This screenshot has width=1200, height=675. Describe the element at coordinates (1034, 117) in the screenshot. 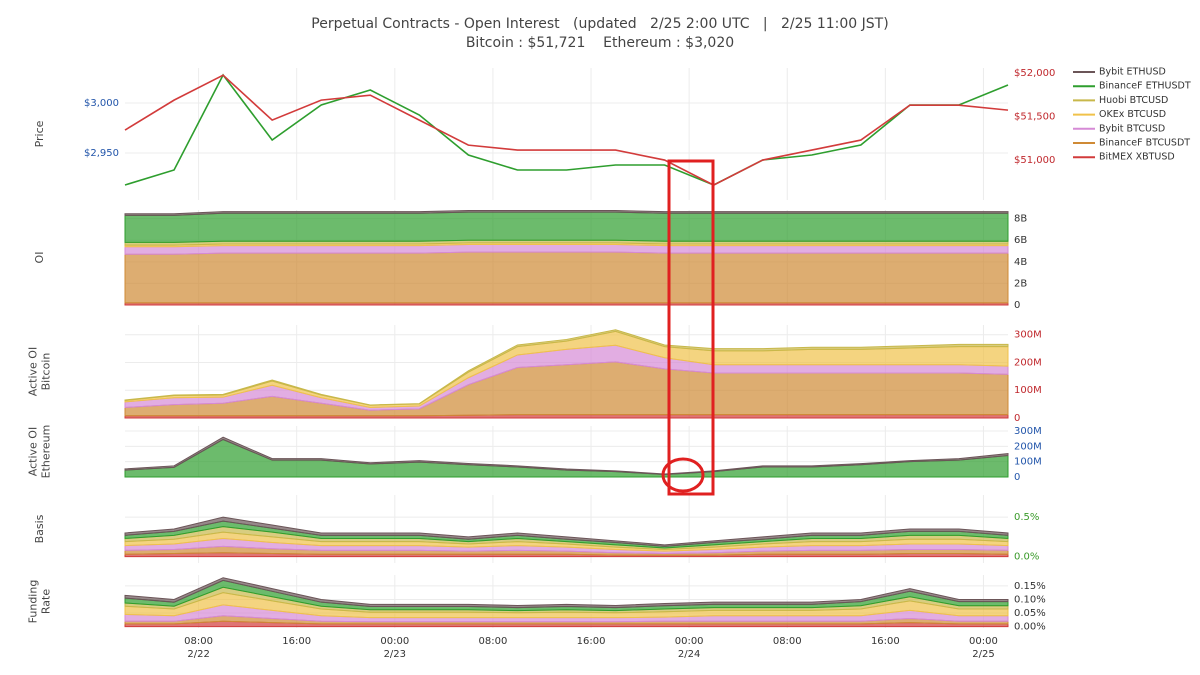

I see `y2-tick-label: $51,500` at that location.